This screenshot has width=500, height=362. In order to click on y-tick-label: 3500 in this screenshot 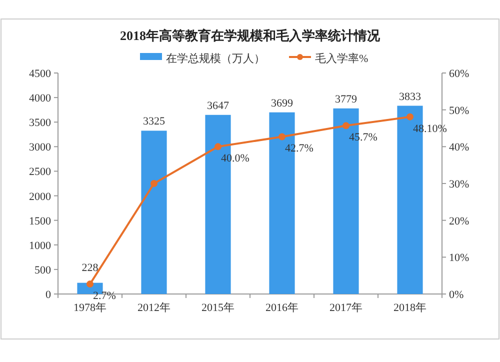, I will do `click(40, 123)`.